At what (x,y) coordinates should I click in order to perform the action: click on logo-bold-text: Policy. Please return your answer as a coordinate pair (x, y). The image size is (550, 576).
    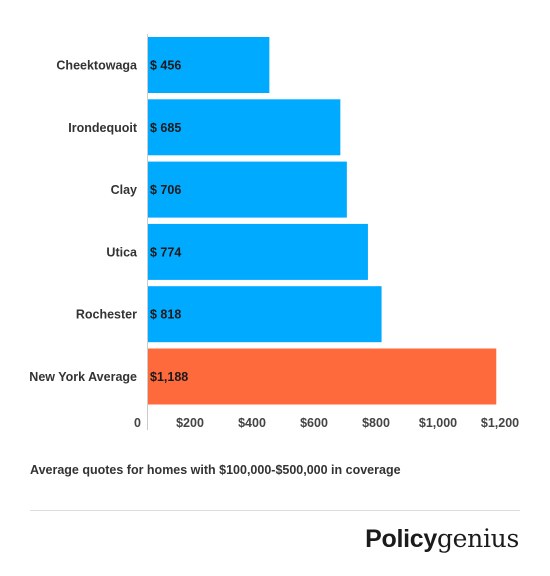
    Looking at the image, I should click on (401, 539).